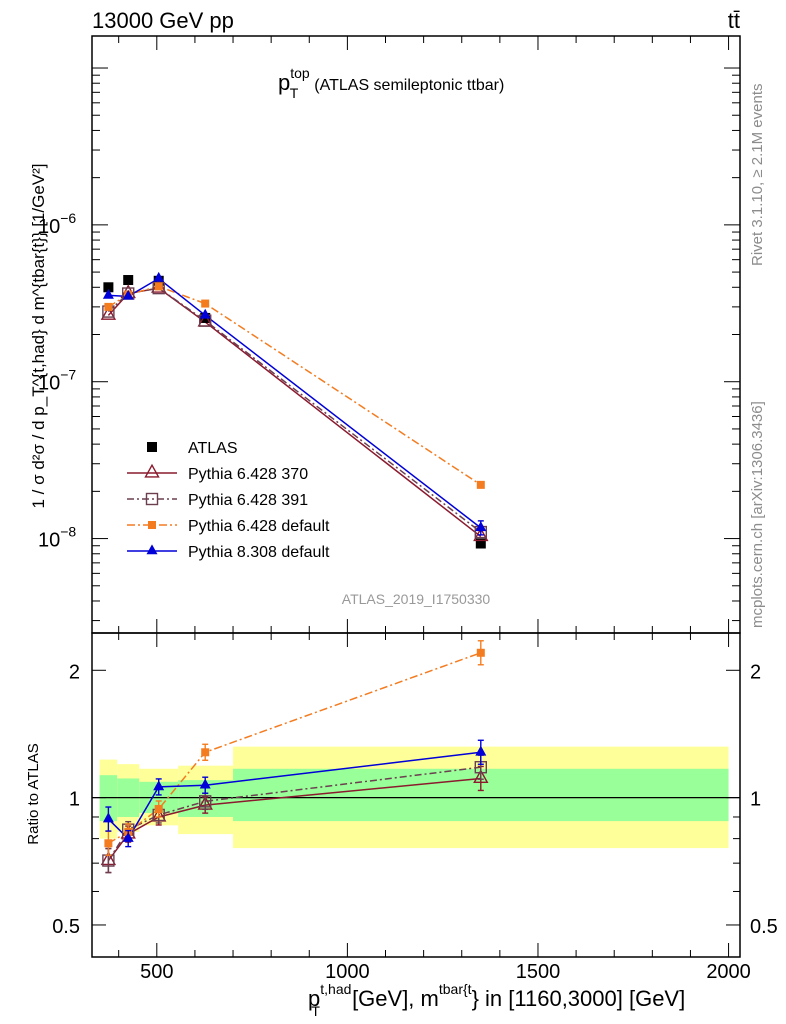 The height and width of the screenshot is (1024, 786). I want to click on ratio-y-tick-label-right: 0.5, so click(764, 927).